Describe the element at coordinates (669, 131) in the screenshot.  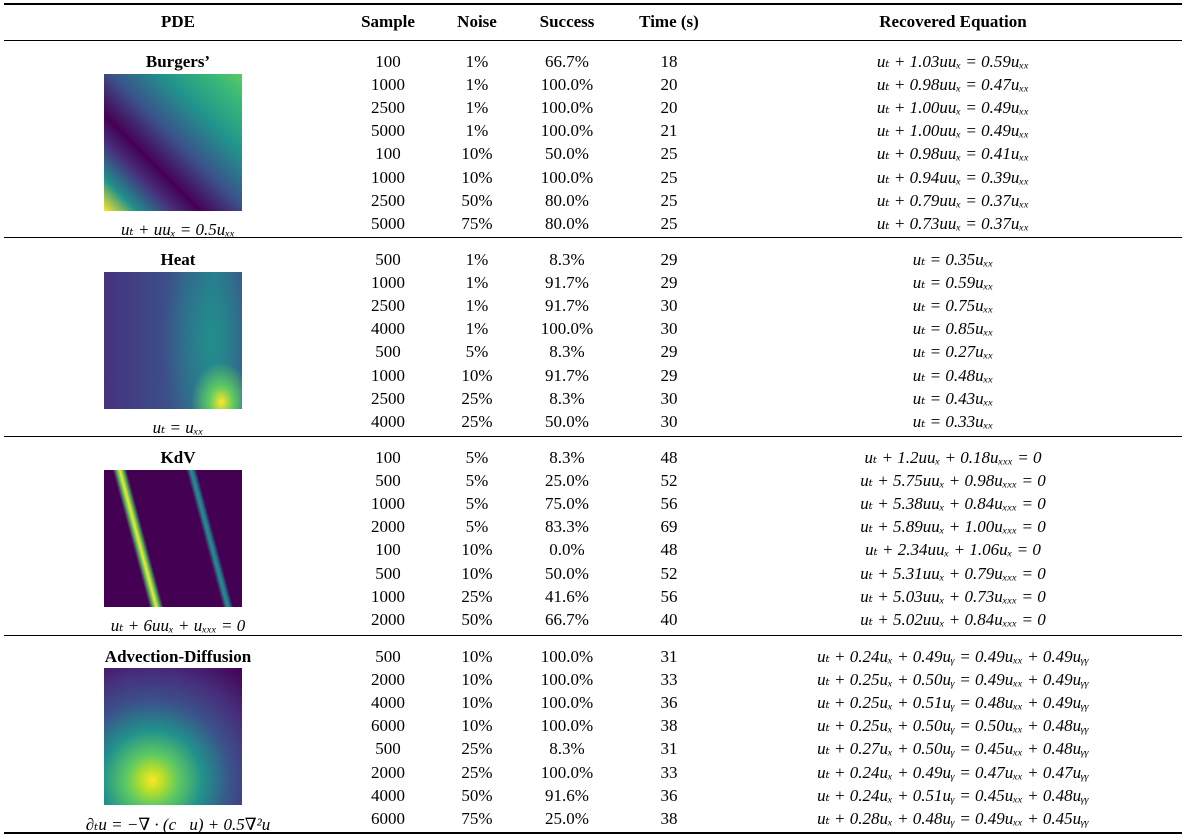
I see `table-cell: 21` at that location.